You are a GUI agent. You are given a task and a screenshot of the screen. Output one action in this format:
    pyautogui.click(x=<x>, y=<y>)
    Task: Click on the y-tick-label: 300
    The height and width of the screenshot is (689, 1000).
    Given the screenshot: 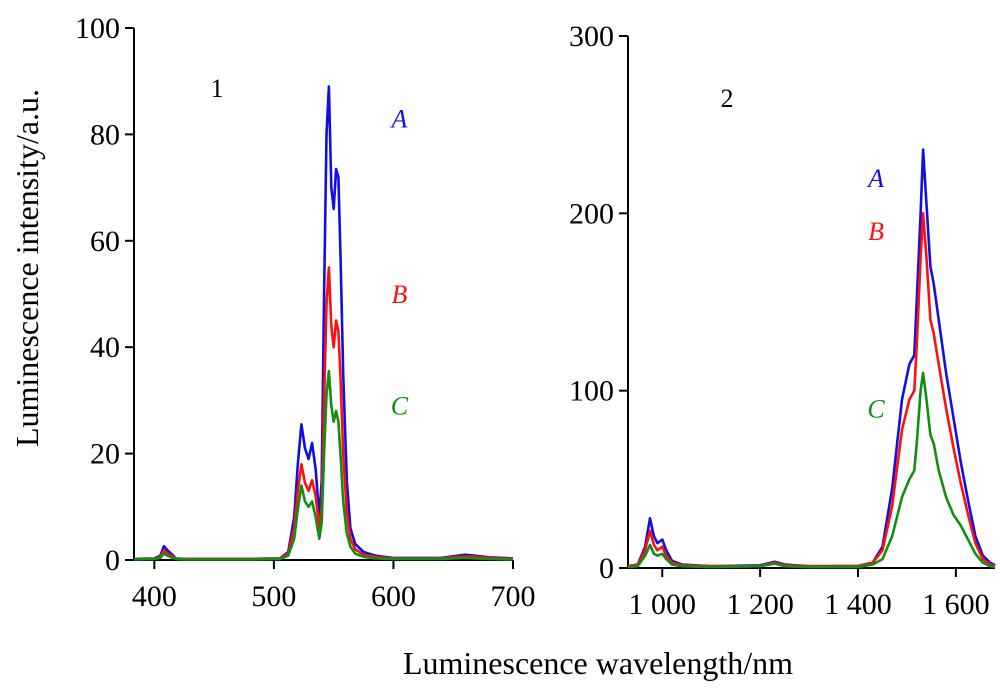 What is the action you would take?
    pyautogui.click(x=591, y=36)
    